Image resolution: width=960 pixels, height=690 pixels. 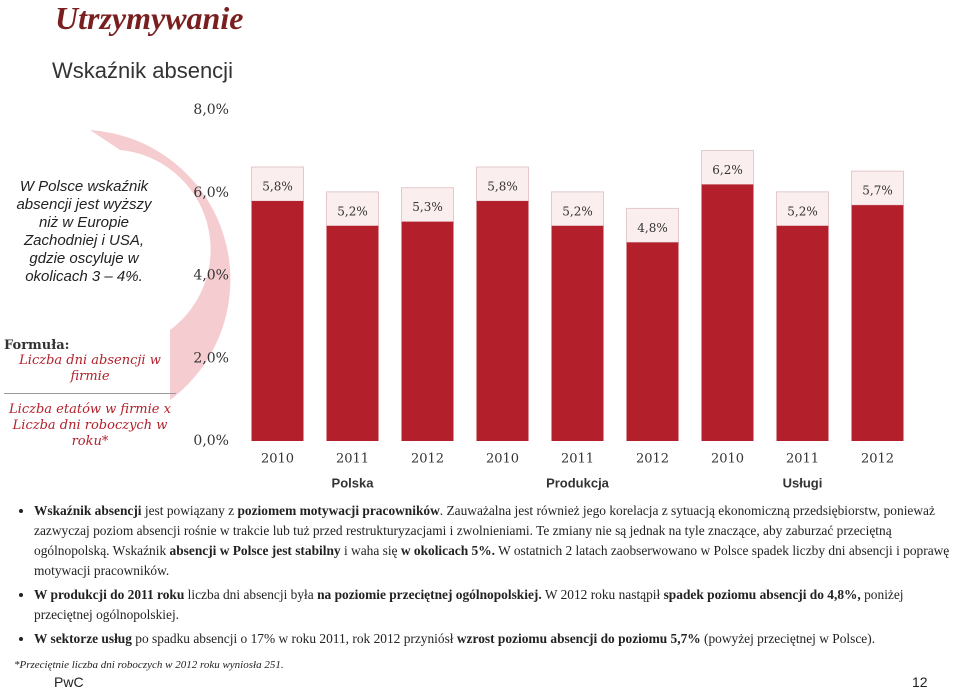 What do you see at coordinates (142, 70) in the screenshot?
I see `chart-title: Wskaźnik absencji` at bounding box center [142, 70].